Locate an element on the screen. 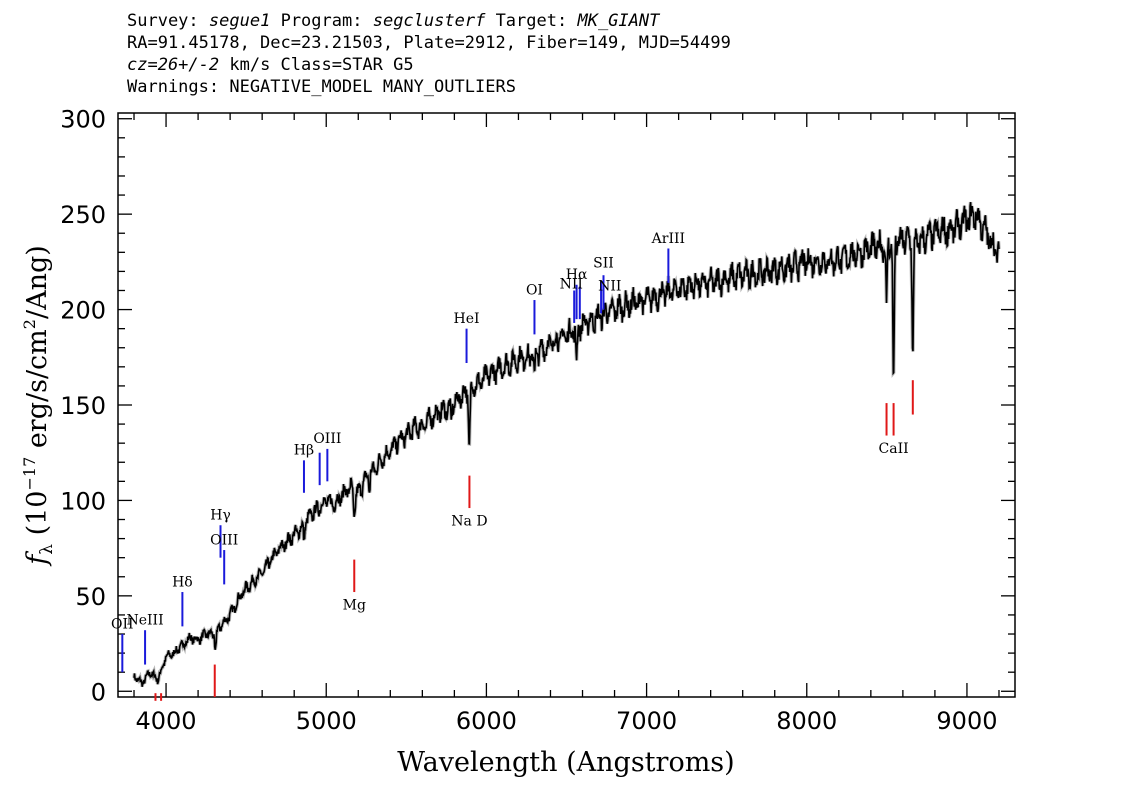 The height and width of the screenshot is (810, 1134). emission-line-label: OI is located at coordinates (534, 290).